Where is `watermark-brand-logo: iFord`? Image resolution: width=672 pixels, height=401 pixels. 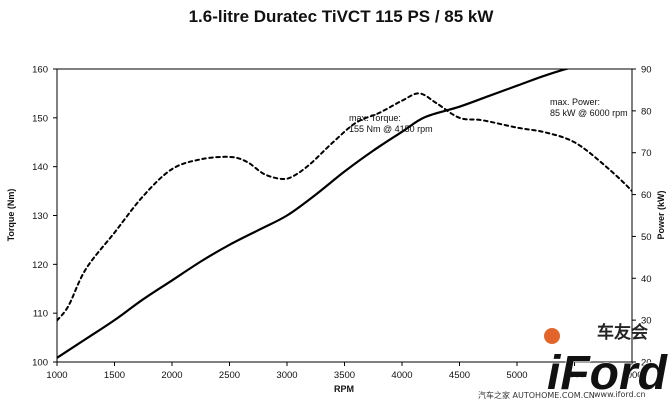 watermark-brand-logo: iFord is located at coordinates (608, 373).